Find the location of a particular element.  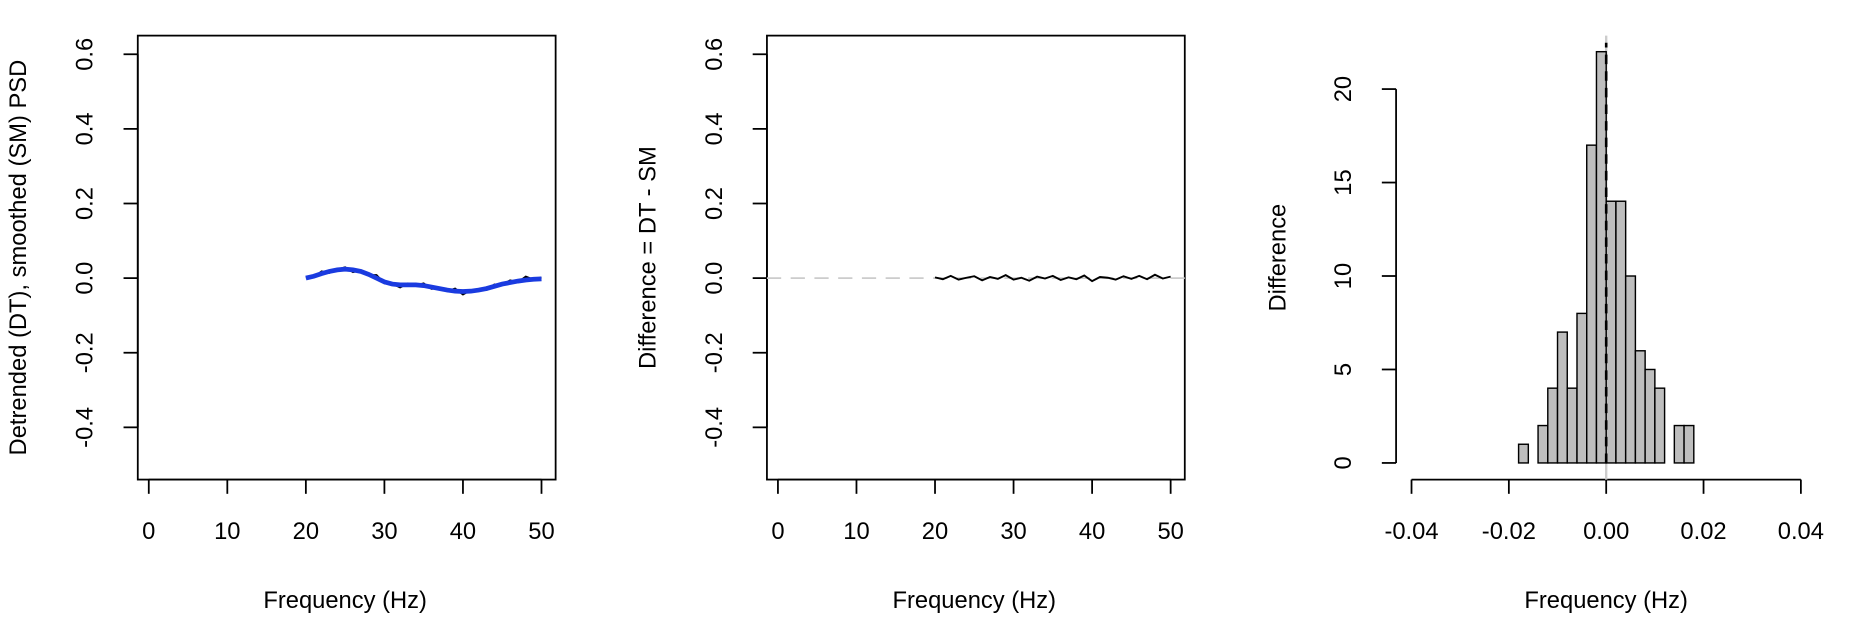

x-tick-label: 0.02 is located at coordinates (1703, 532).